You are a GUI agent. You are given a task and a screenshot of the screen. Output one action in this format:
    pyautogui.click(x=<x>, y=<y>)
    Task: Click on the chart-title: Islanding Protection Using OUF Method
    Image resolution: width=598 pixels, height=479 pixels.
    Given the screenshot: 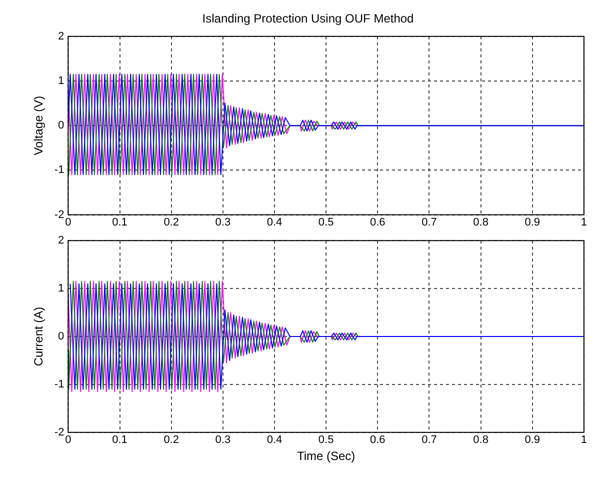 What is the action you would take?
    pyautogui.click(x=308, y=19)
    